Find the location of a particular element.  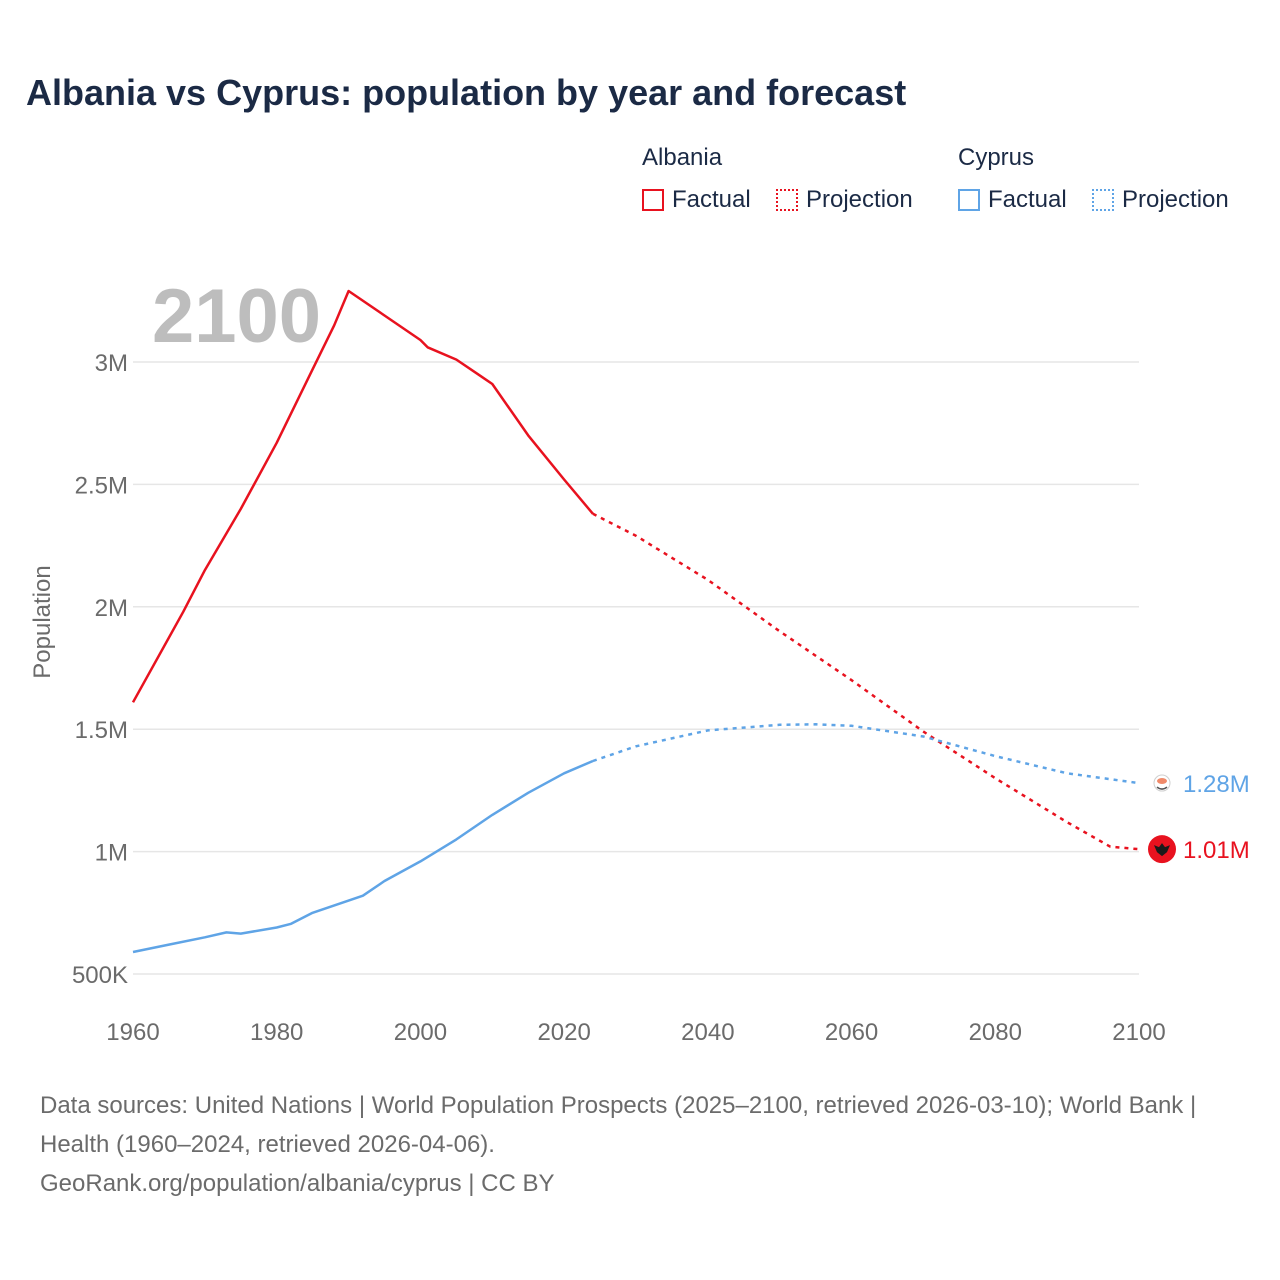

x-tick-label: 1980 is located at coordinates (276, 1032).